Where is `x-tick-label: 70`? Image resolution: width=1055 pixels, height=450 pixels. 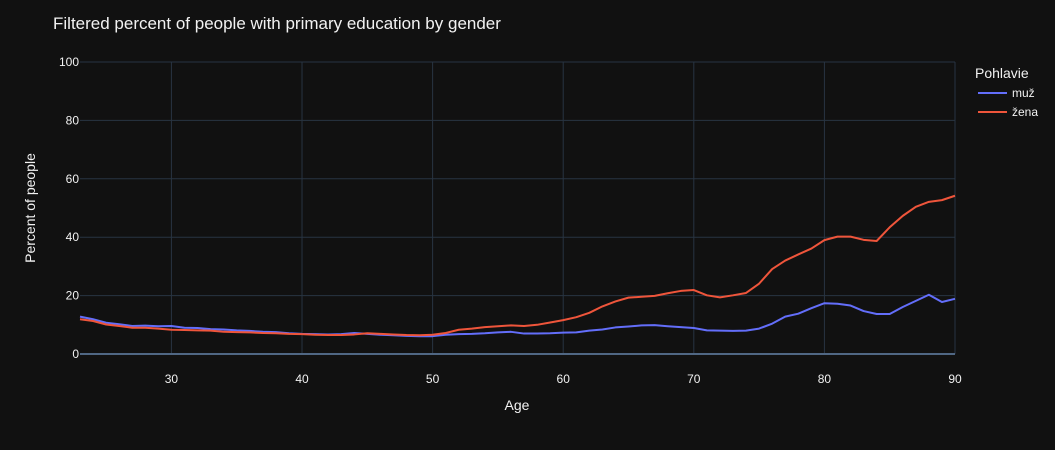
x-tick-label: 70 is located at coordinates (694, 379).